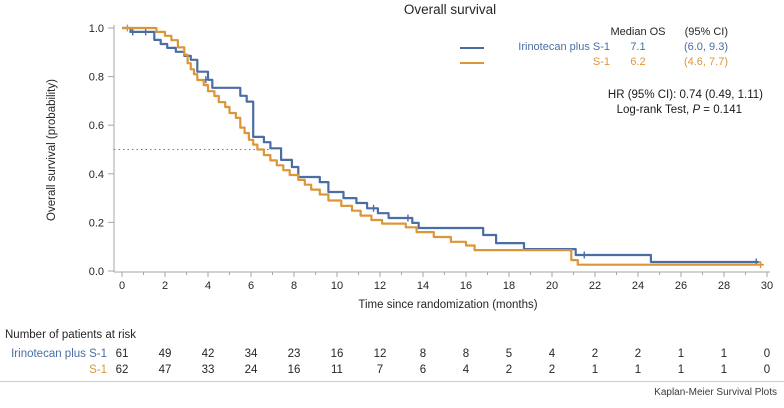 The image size is (784, 408). Describe the element at coordinates (447, 305) in the screenshot. I see `x-axis-title: Time since randomization (months)` at that location.